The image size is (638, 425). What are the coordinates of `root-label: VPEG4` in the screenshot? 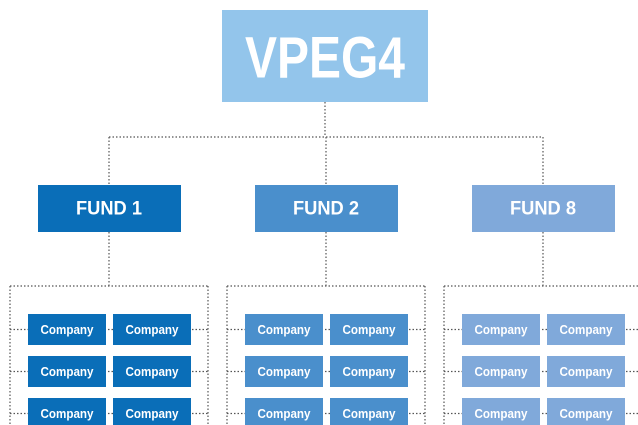 It's located at (325, 58).